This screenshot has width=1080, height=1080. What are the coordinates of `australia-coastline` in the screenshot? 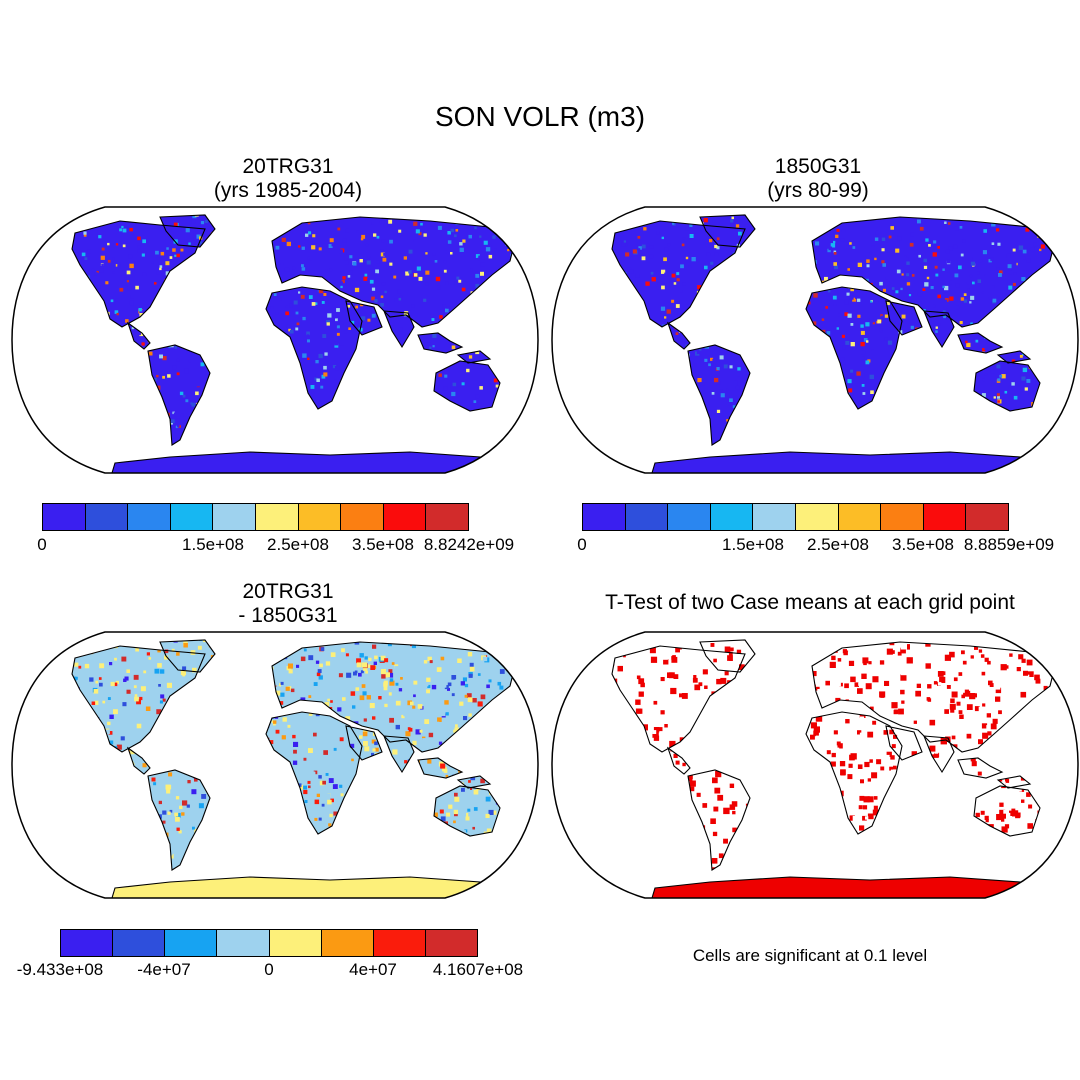 It's located at (467, 811).